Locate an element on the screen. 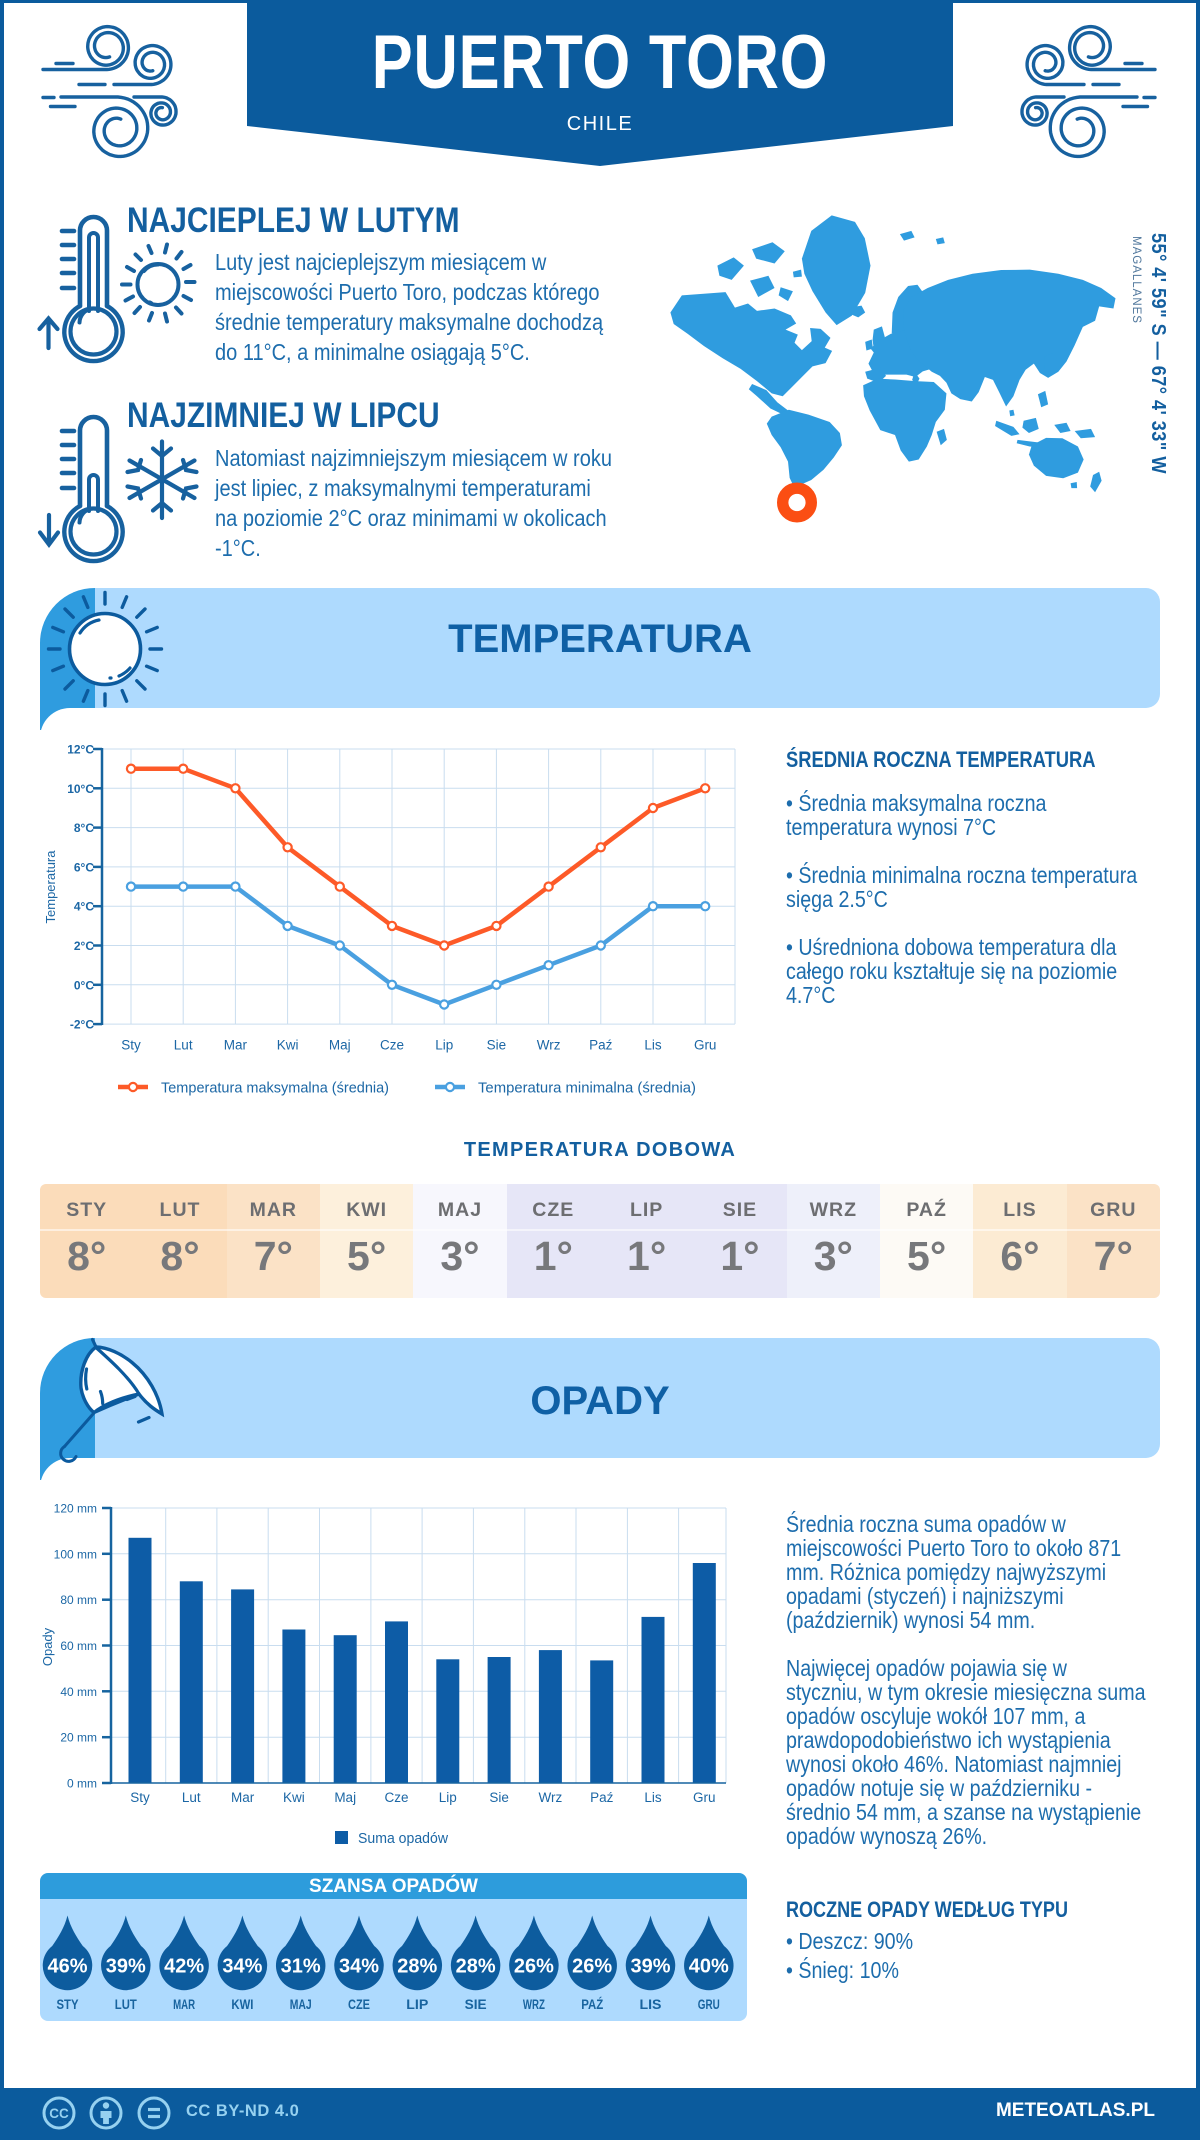  svg-text:Temperatura minimalna (średnia: Temperatura minimalna (średnia) is located at coordinates (587, 1089).